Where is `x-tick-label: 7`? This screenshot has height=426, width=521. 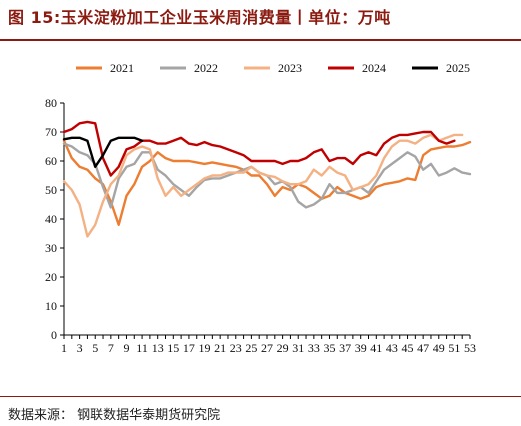 x-tick-label: 7 is located at coordinates (111, 348).